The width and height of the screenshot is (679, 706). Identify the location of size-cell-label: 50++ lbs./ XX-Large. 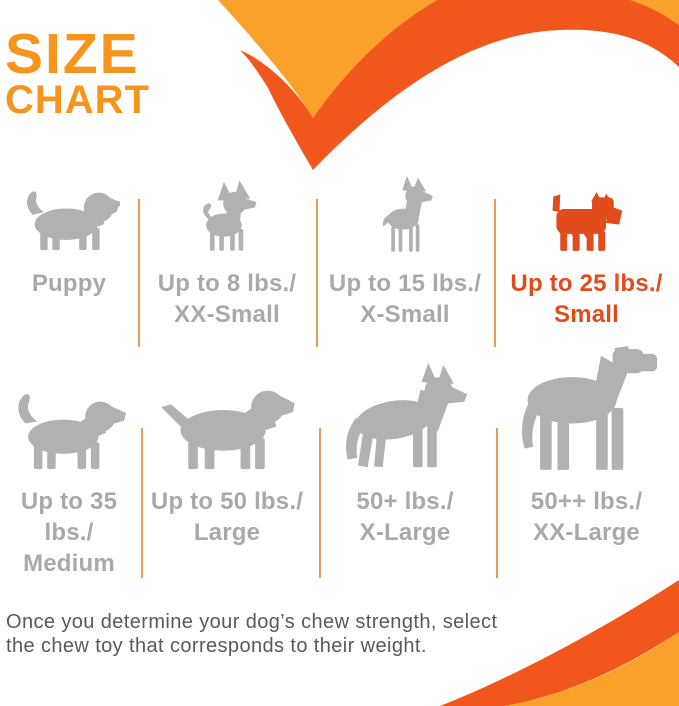
(586, 517).